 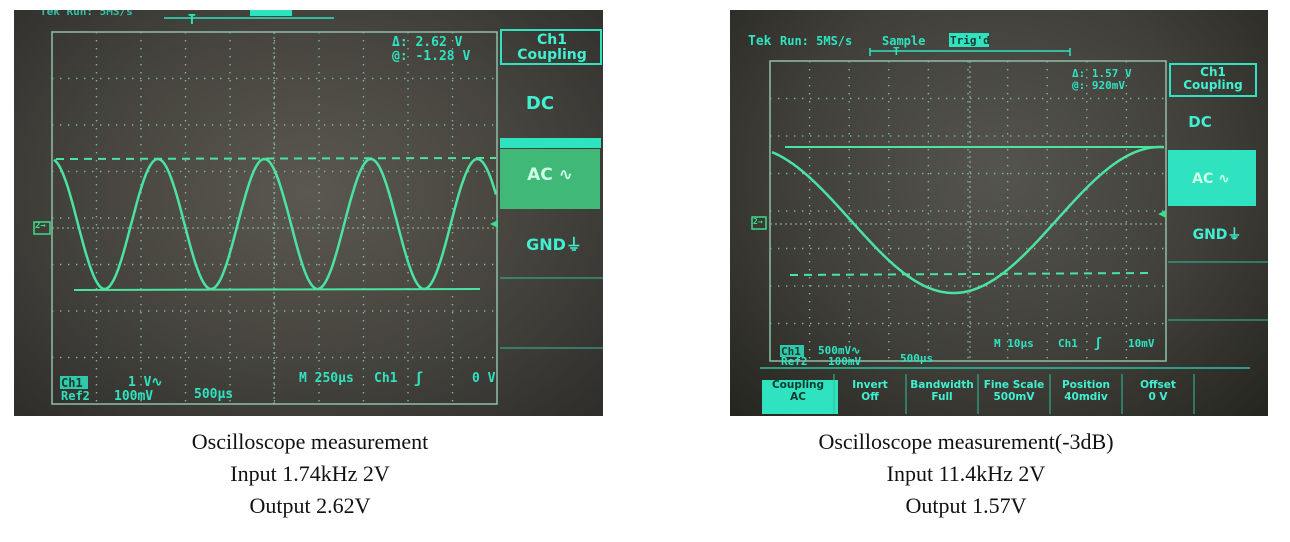 What do you see at coordinates (551, 47) in the screenshot?
I see `menu-title-box` at bounding box center [551, 47].